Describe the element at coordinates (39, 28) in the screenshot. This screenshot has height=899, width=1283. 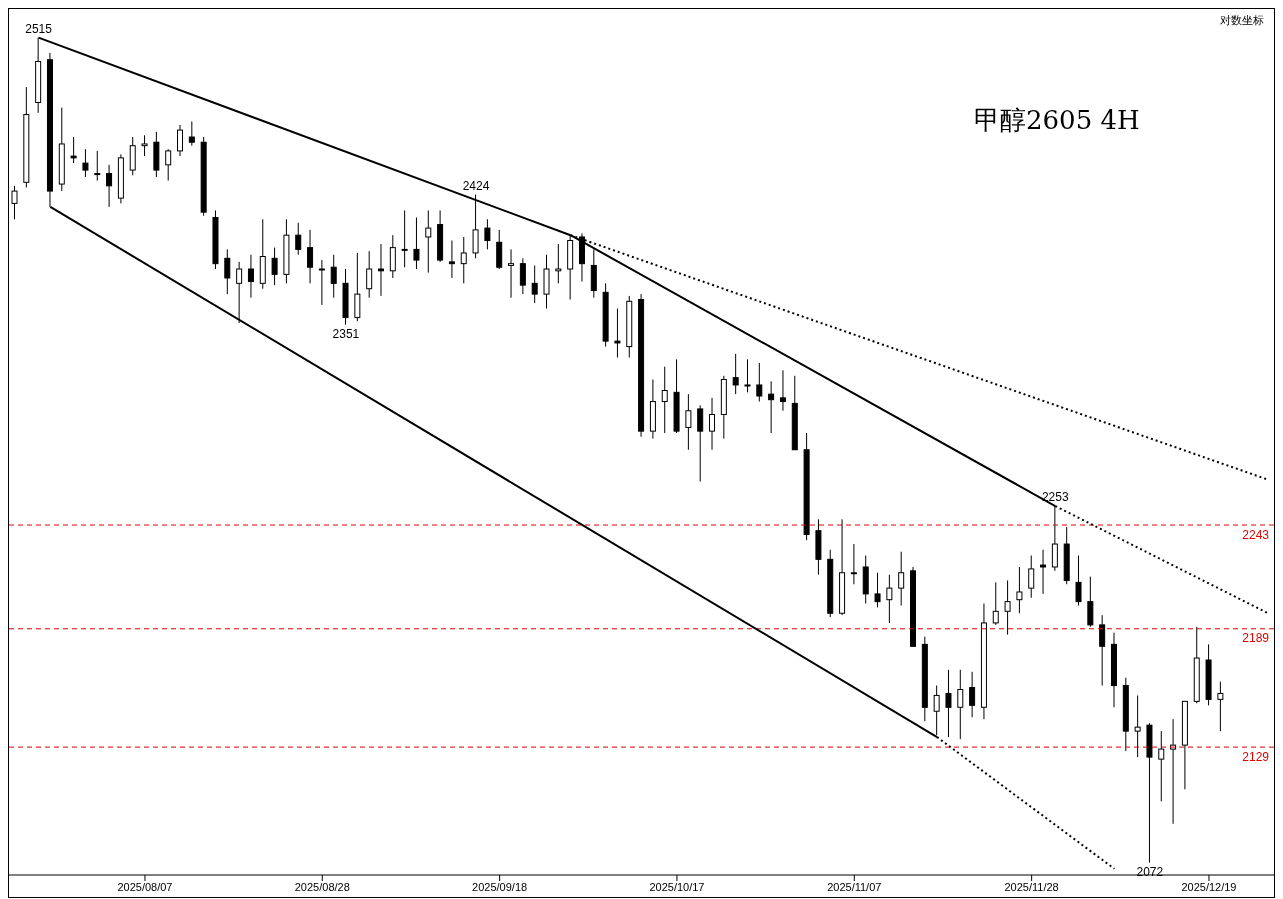
I see `annotation: 2515` at that location.